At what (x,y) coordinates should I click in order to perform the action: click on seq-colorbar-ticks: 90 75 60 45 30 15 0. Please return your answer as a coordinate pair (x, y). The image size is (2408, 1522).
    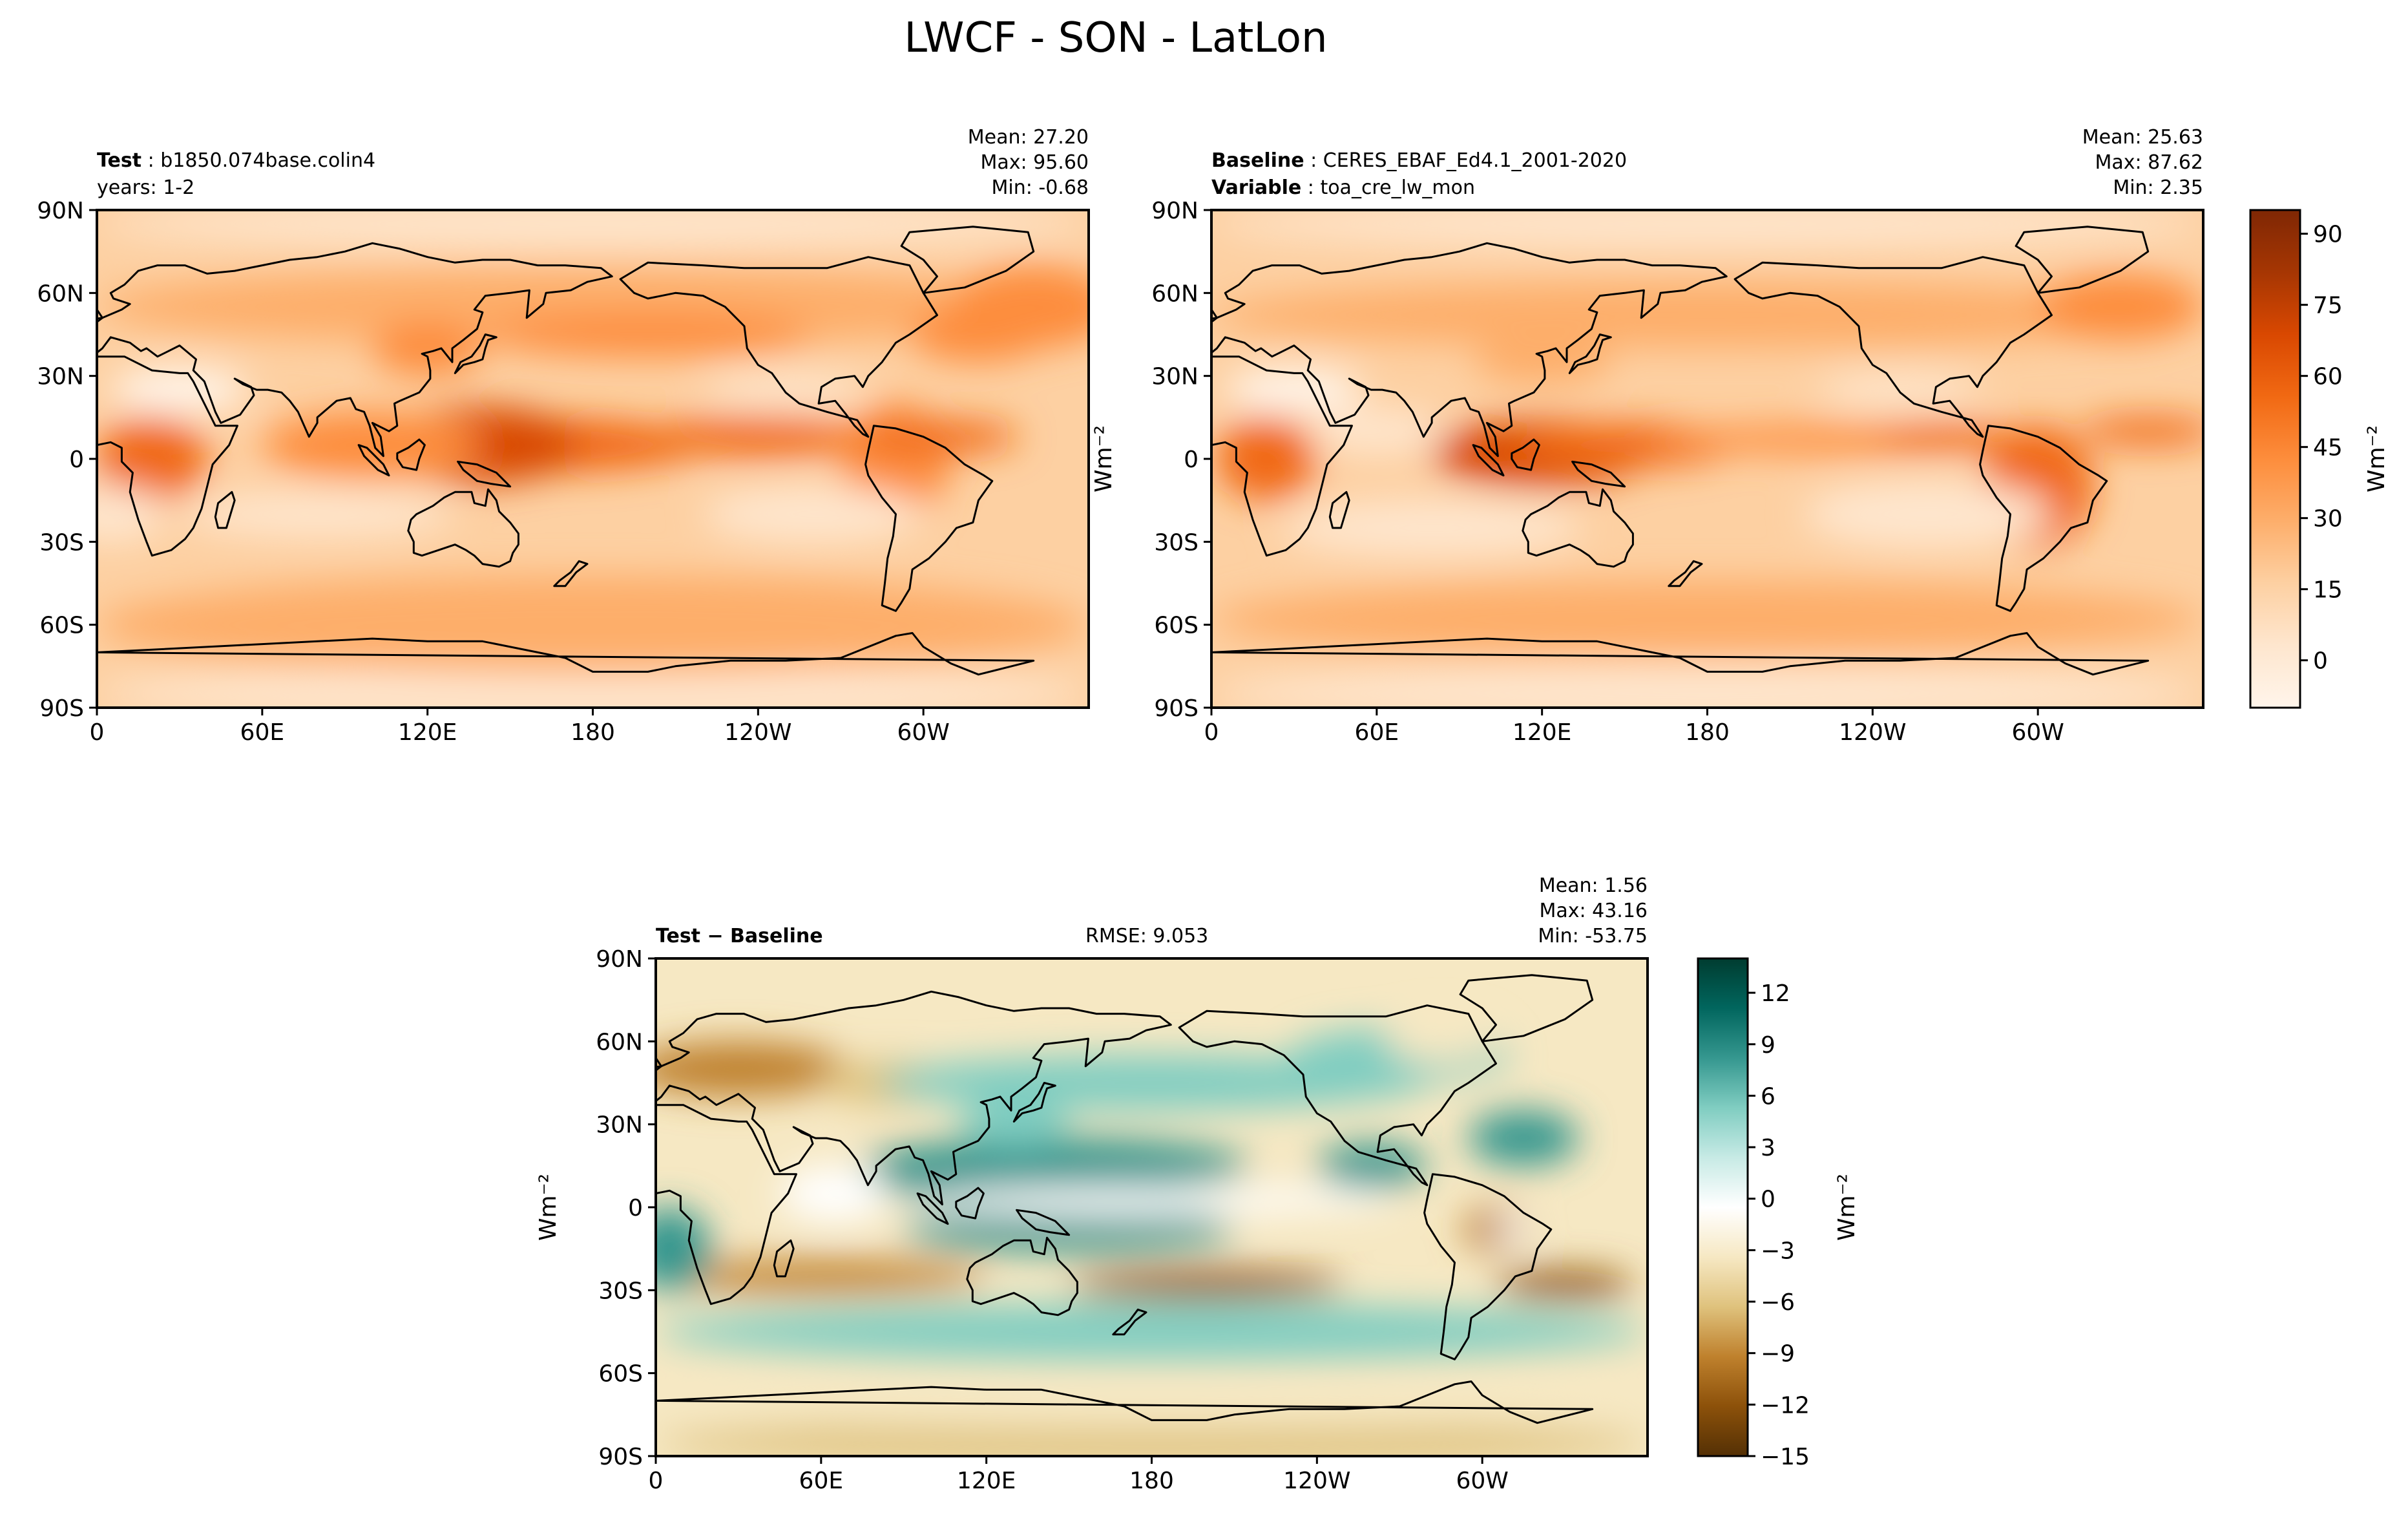
    Looking at the image, I should click on (2322, 448).